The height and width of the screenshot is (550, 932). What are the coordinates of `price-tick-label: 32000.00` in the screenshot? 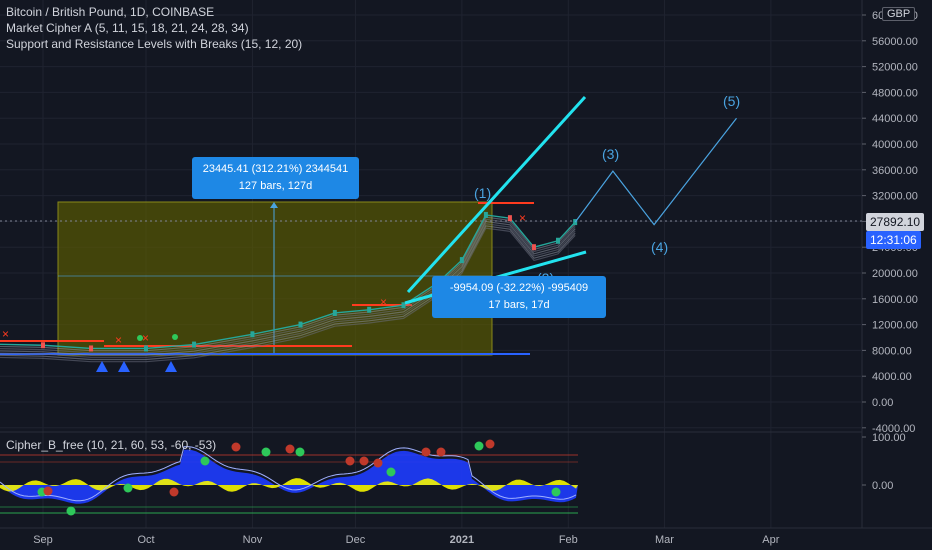 It's located at (895, 197).